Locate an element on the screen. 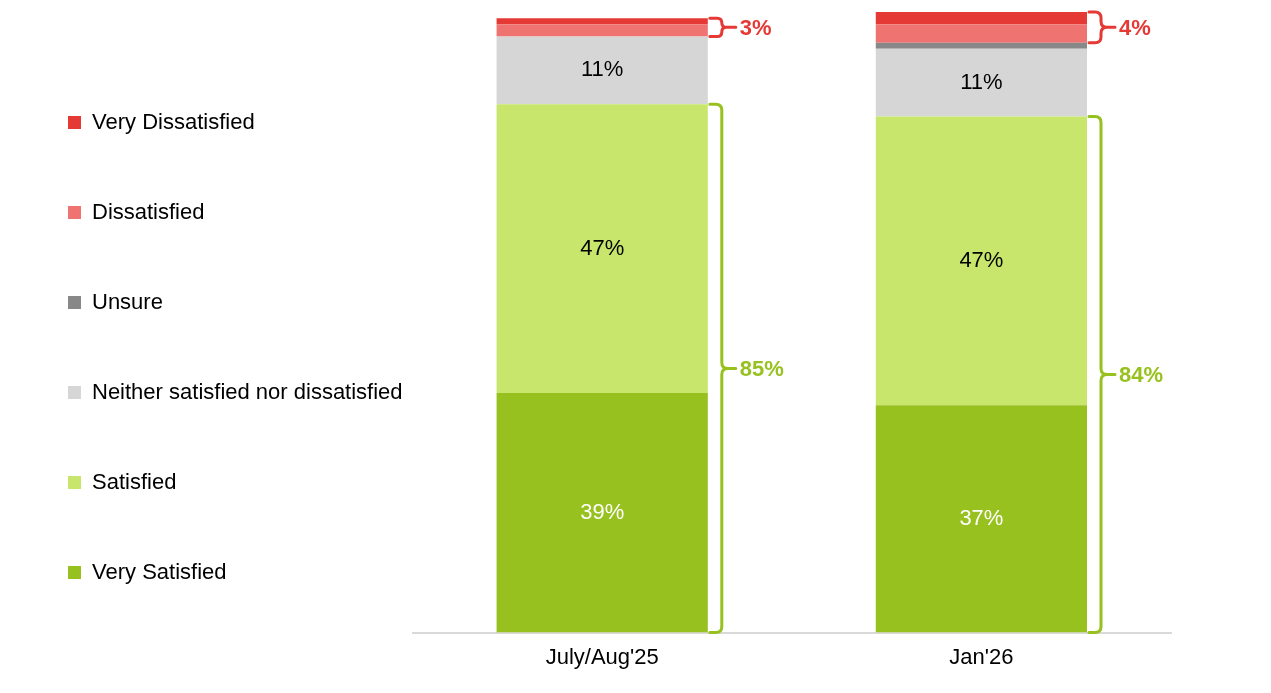 The image size is (1271, 693). annotation: 84% is located at coordinates (1141, 375).